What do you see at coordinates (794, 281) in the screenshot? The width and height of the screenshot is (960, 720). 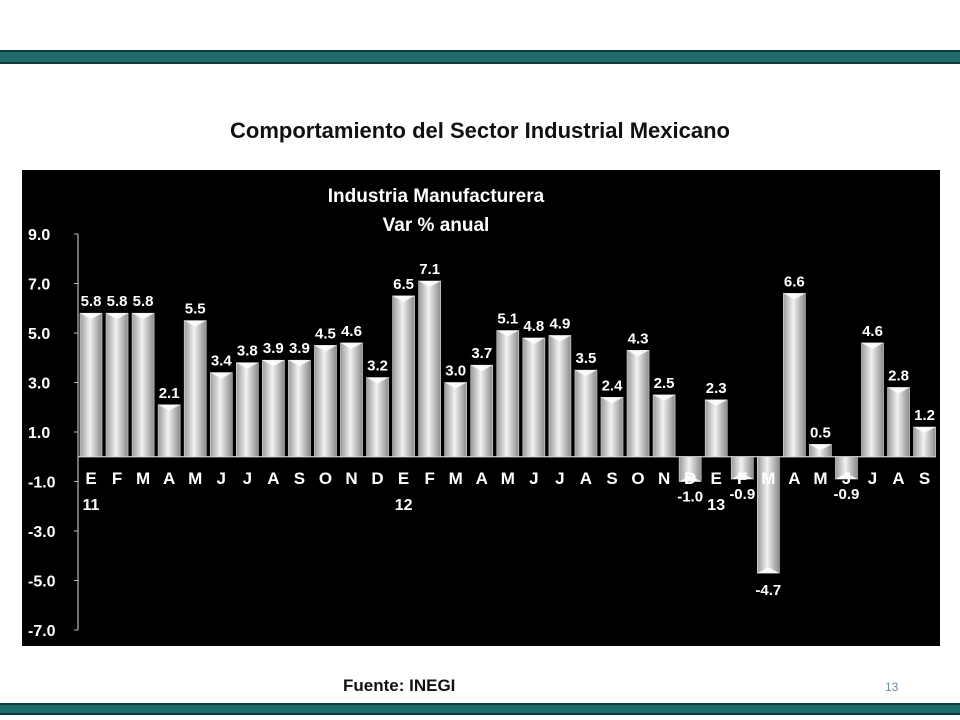 I see `data-label: 6.6` at bounding box center [794, 281].